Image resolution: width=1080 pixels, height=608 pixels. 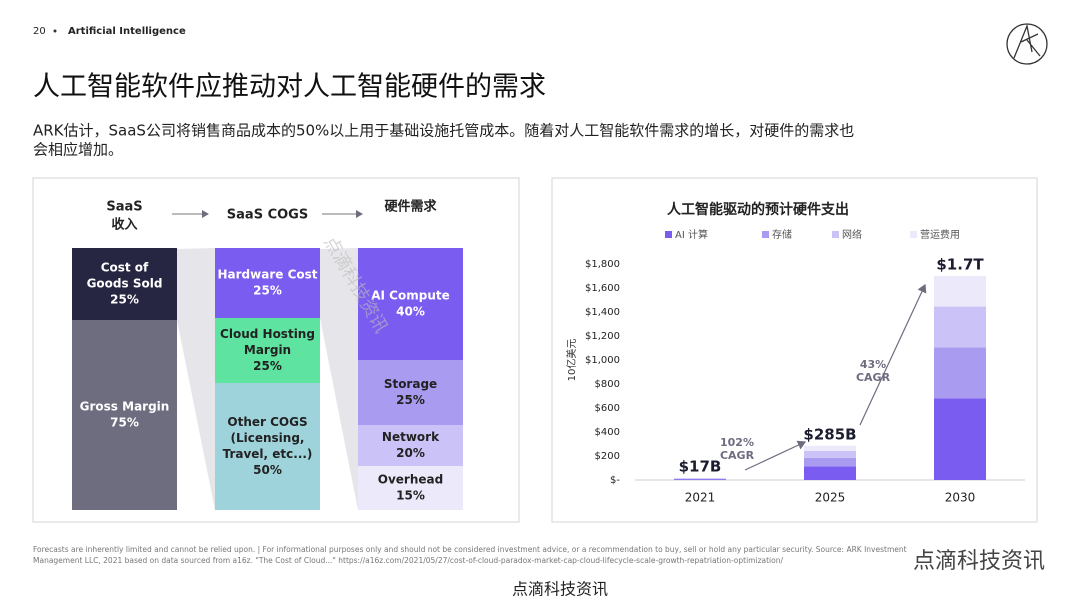 I want to click on block-value: 50%, so click(x=267, y=470).